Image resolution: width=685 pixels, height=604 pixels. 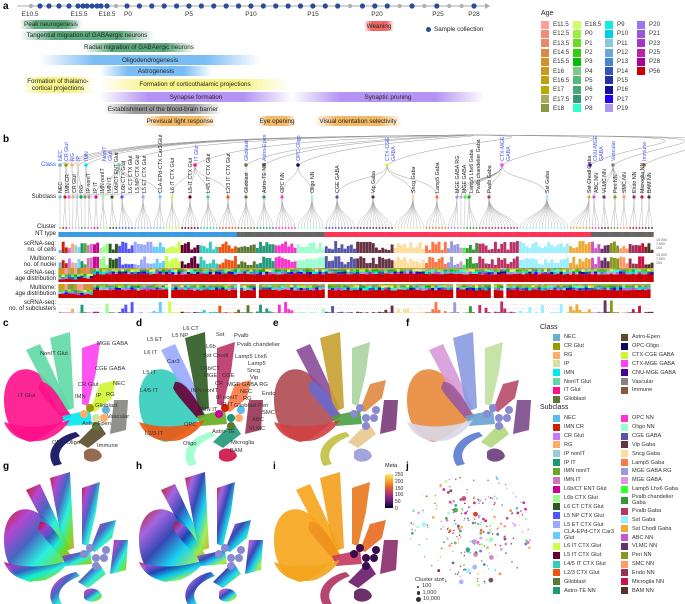 What do you see at coordinates (313, 14) in the screenshot?
I see `tick-label: P15` at bounding box center [313, 14].